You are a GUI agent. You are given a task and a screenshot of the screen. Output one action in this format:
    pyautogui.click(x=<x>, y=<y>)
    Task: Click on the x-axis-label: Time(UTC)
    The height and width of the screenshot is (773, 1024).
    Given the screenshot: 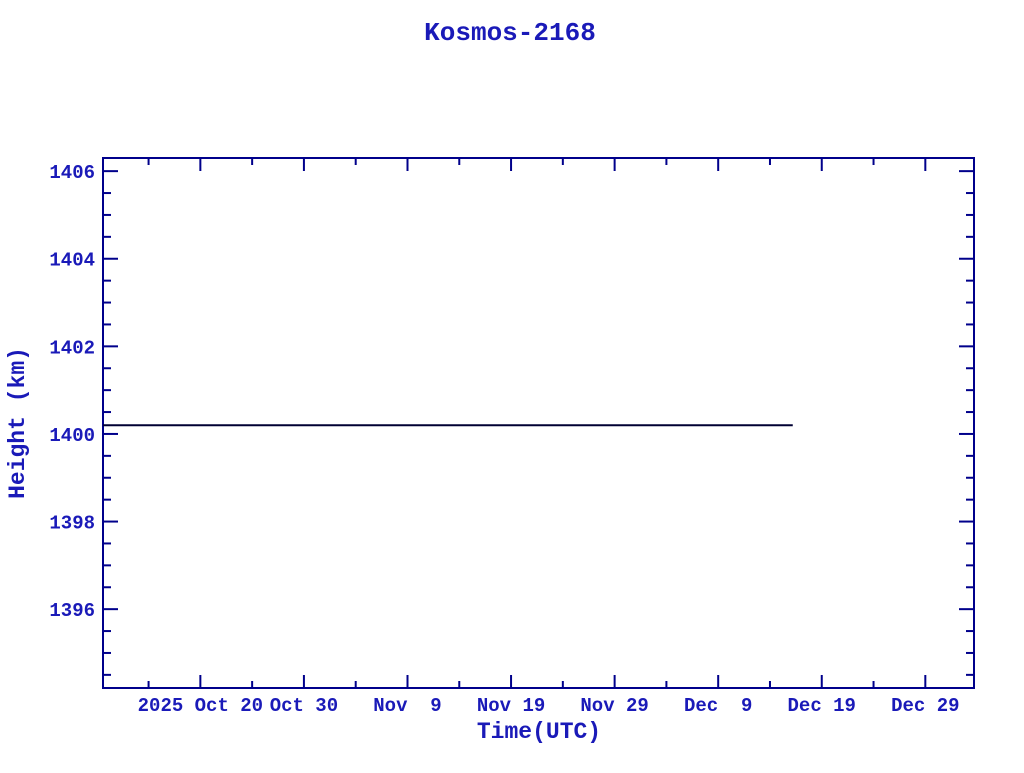 What is the action you would take?
    pyautogui.click(x=539, y=732)
    